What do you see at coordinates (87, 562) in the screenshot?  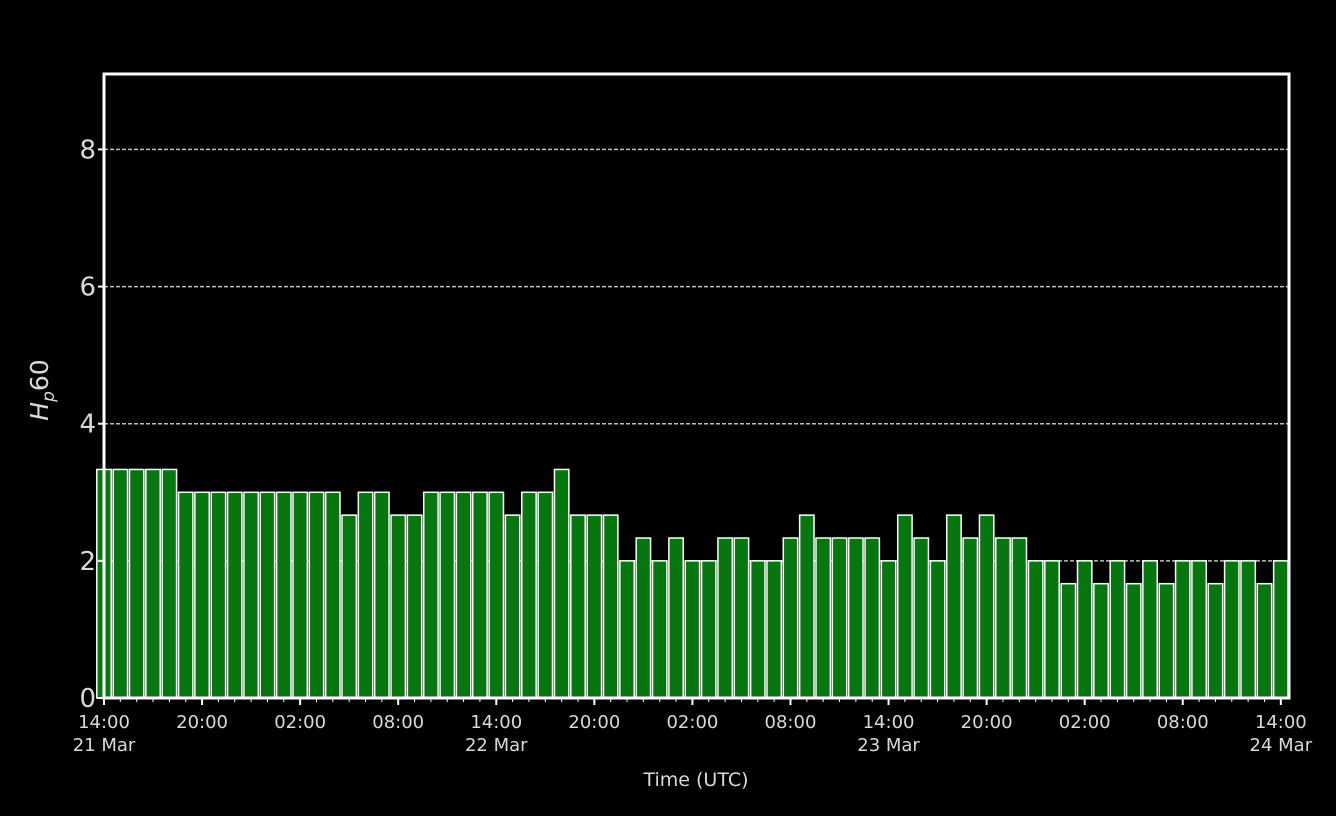 I see `y-tick-label: 2` at bounding box center [87, 562].